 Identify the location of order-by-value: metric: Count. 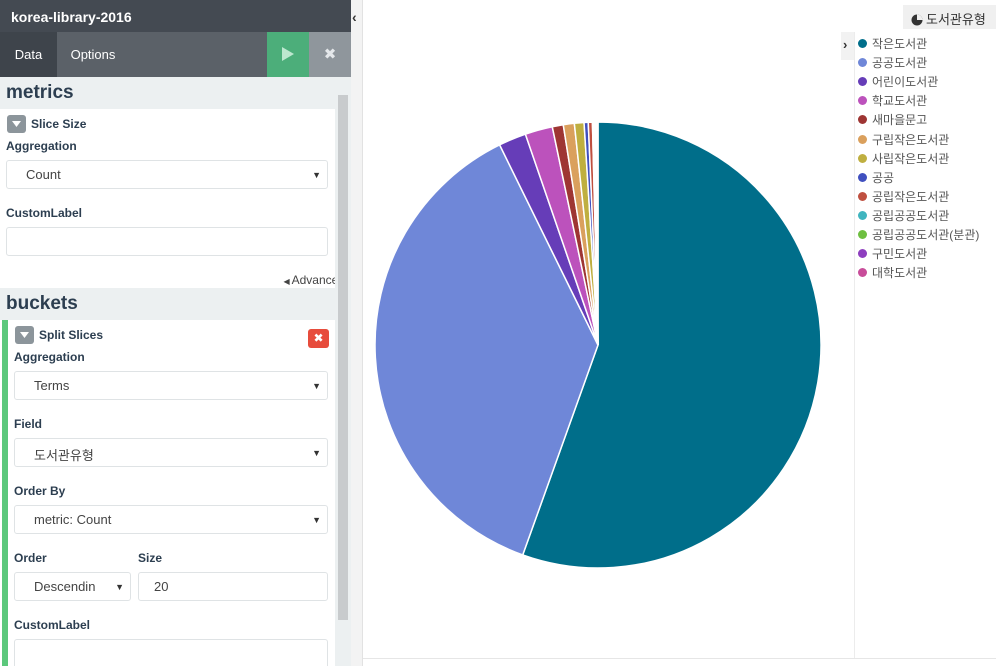
(73, 519).